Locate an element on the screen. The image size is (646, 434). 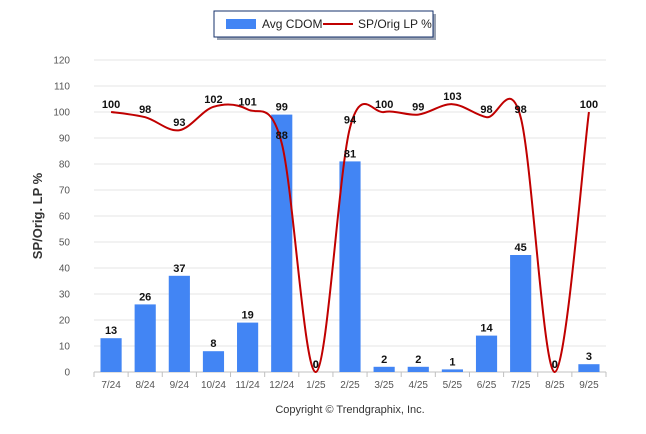
y-tick-label: 100 is located at coordinates (61, 113).